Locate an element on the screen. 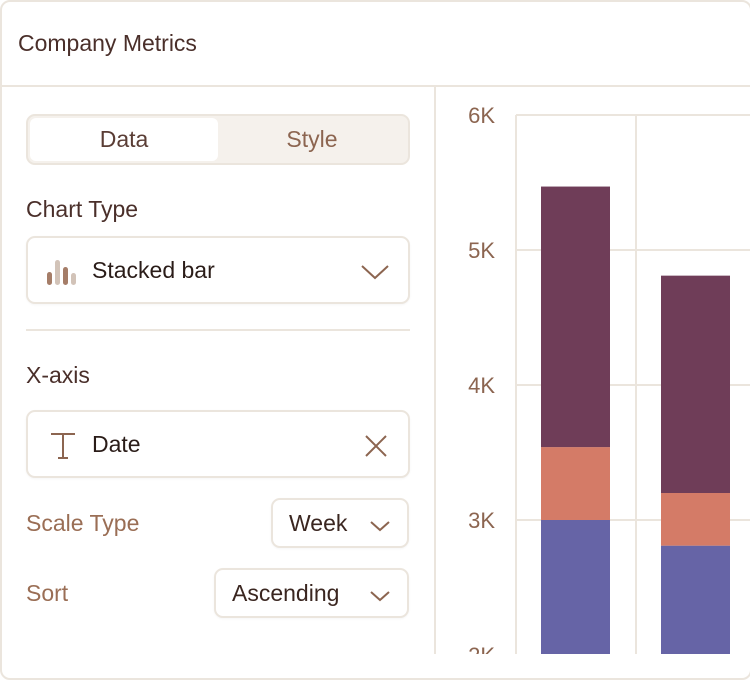 Image resolution: width=750 pixels, height=680 pixels. header: Company Metrics is located at coordinates (375, 43).